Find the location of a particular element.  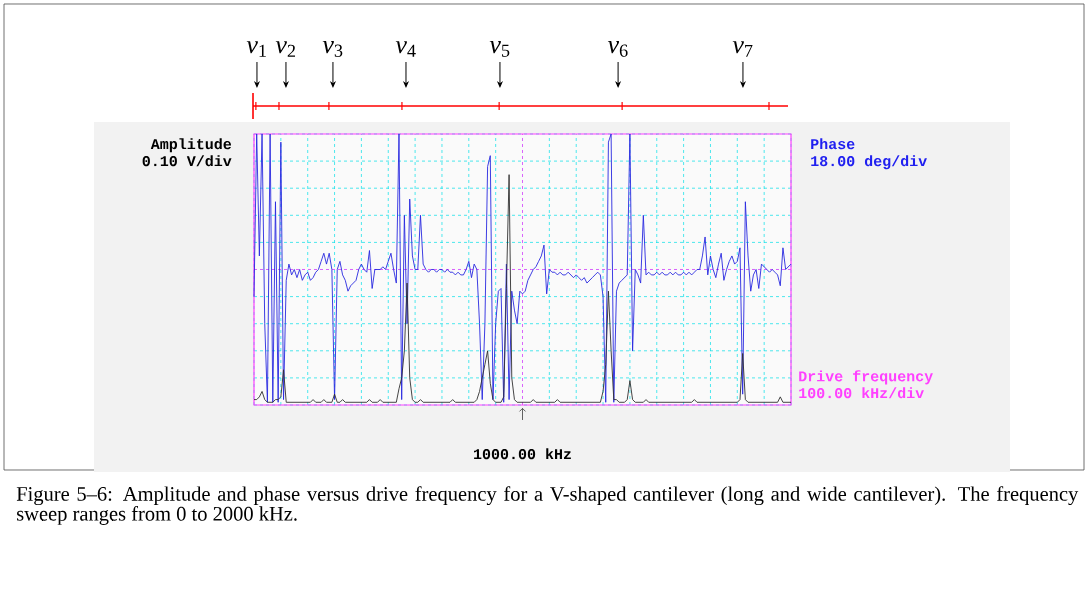

y2-axis-title: Phase is located at coordinates (833, 144).